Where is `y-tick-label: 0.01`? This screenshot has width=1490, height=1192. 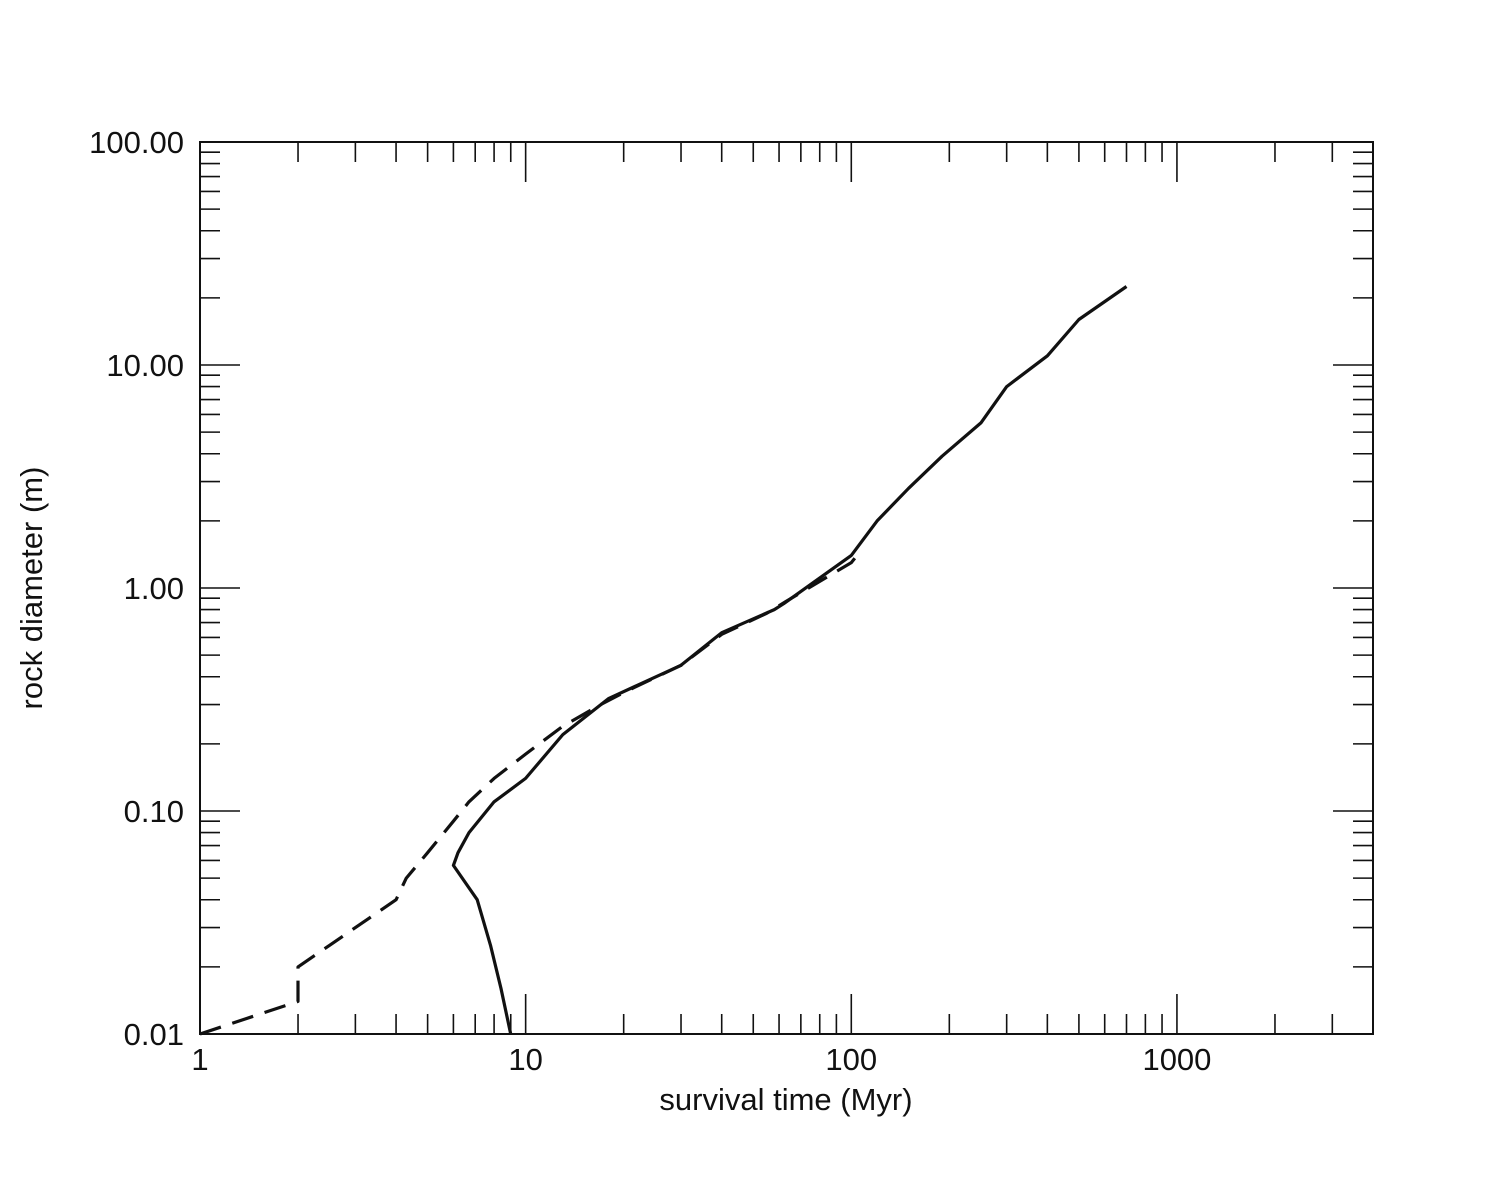
y-tick-label: 0.01 is located at coordinates (154, 1034).